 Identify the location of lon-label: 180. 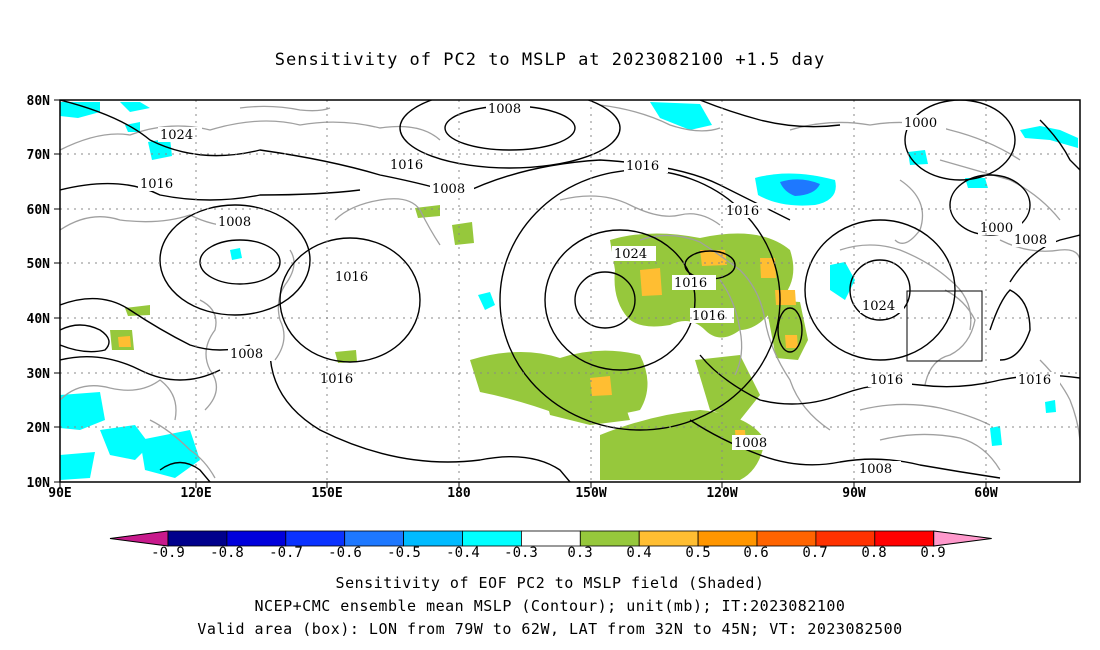
(459, 493).